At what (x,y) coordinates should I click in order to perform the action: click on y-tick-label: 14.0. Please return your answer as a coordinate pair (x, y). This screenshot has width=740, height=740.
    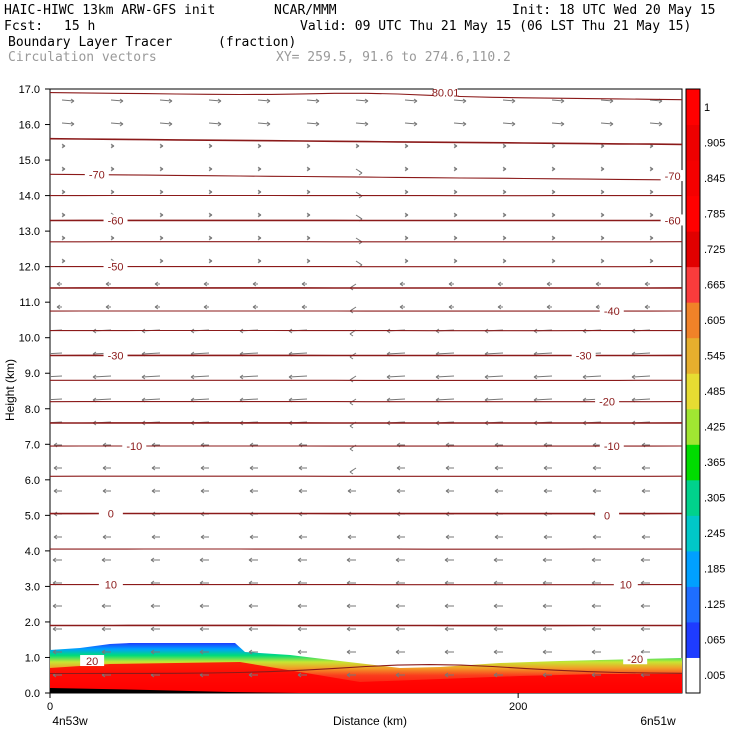
    Looking at the image, I should click on (29, 197).